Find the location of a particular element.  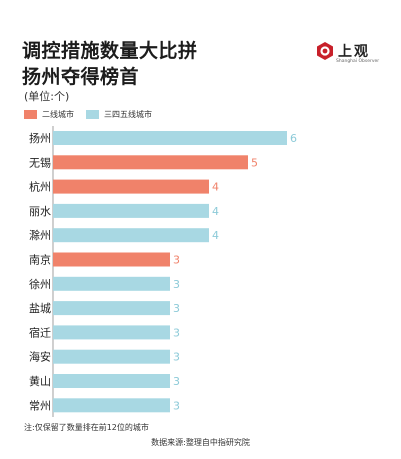

logo-name: 上观 is located at coordinates (354, 52).